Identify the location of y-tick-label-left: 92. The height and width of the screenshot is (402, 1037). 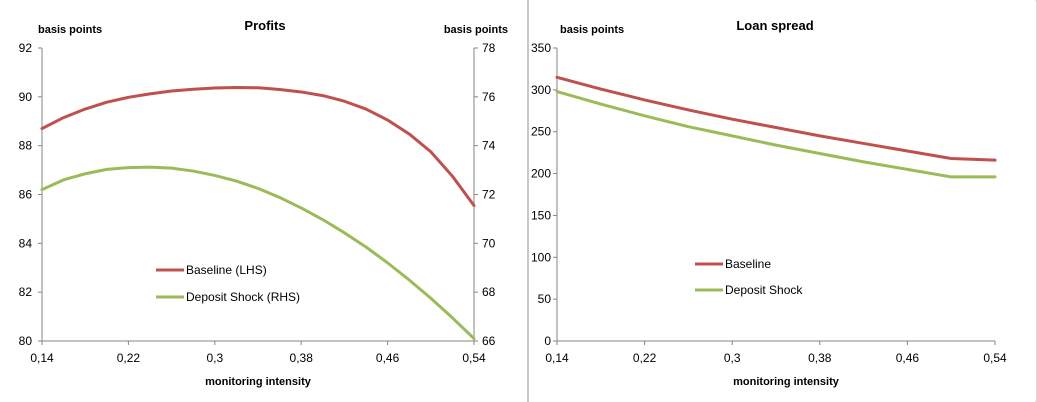
(26, 48).